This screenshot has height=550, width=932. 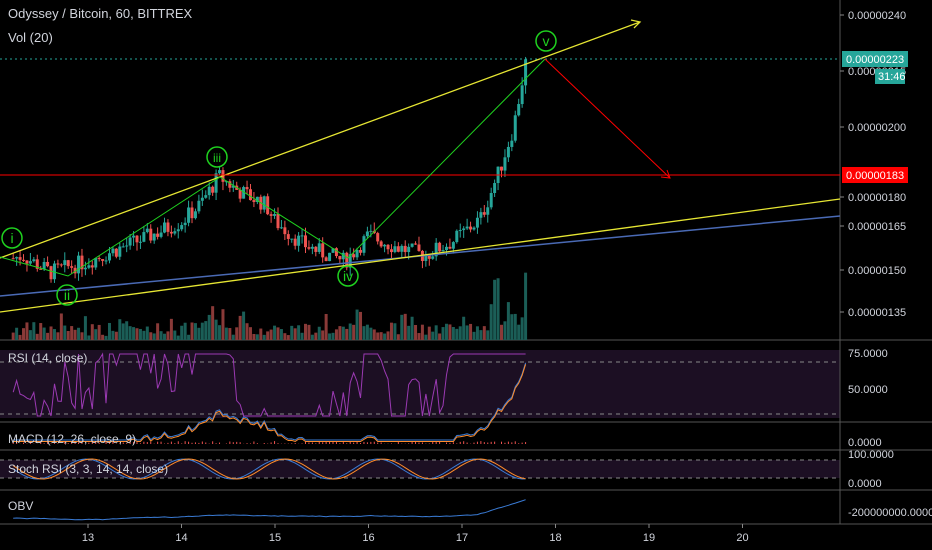 What do you see at coordinates (875, 59) in the screenshot?
I see `last-price-tag` at bounding box center [875, 59].